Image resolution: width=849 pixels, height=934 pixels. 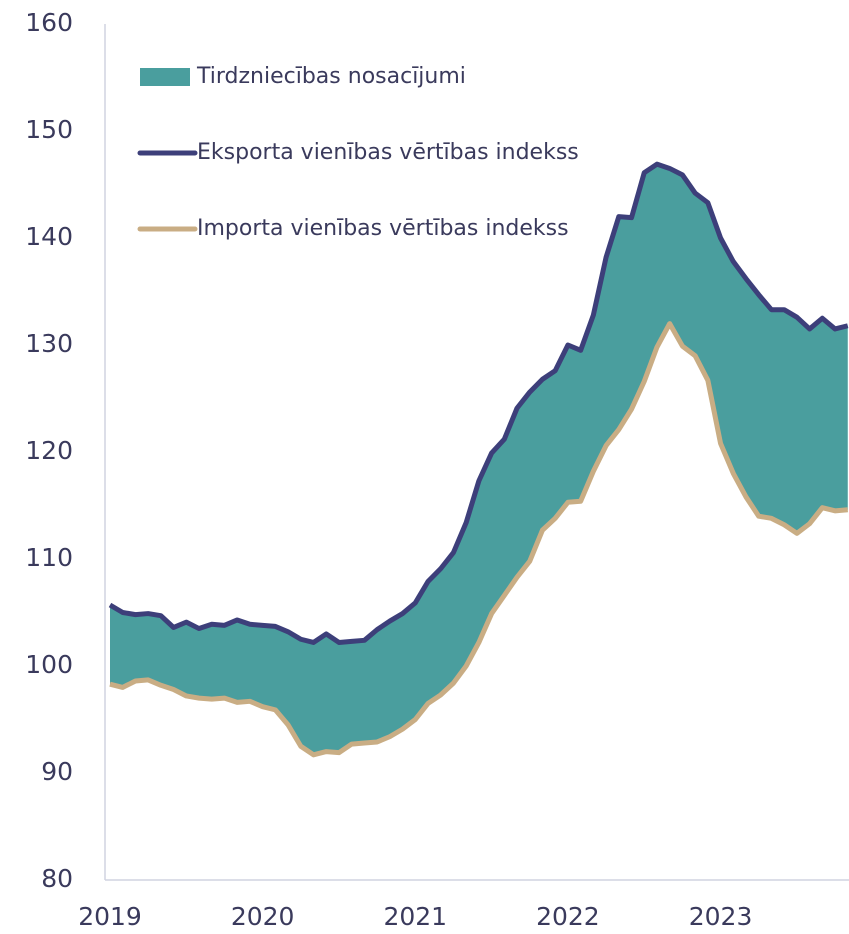 What do you see at coordinates (49, 129) in the screenshot?
I see `y-tick-label: 150` at bounding box center [49, 129].